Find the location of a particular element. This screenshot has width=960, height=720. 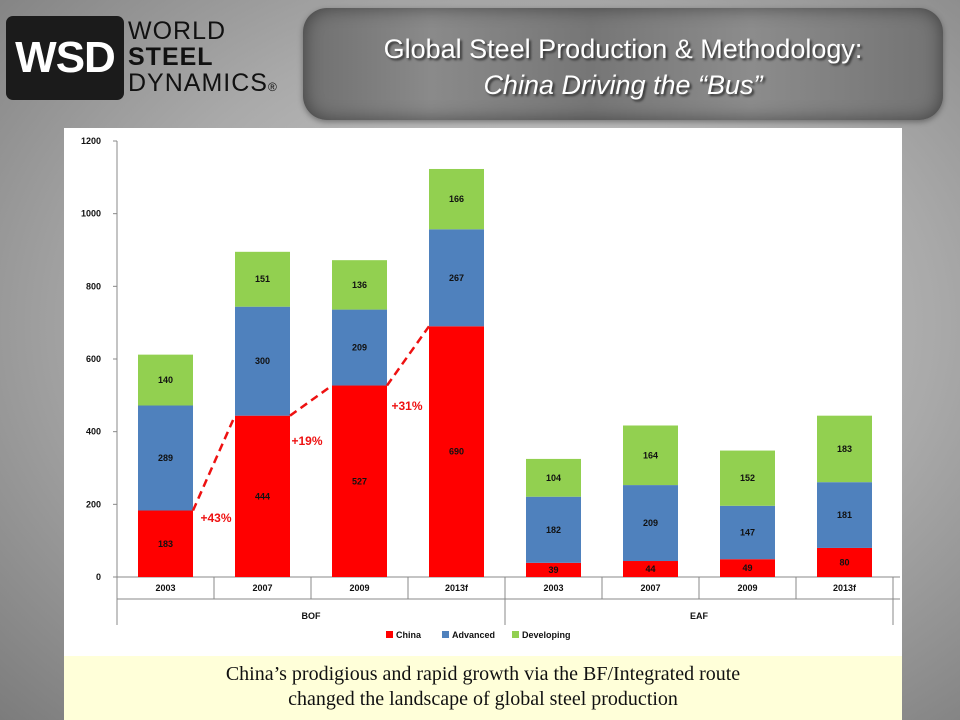

data-label: 104 is located at coordinates (553, 478).